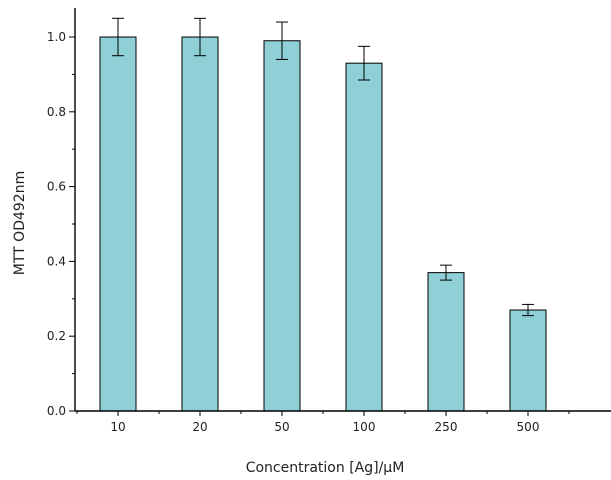 This screenshot has width=611, height=480. What do you see at coordinates (281, 427) in the screenshot?
I see `x-tick-label: 50` at bounding box center [281, 427].